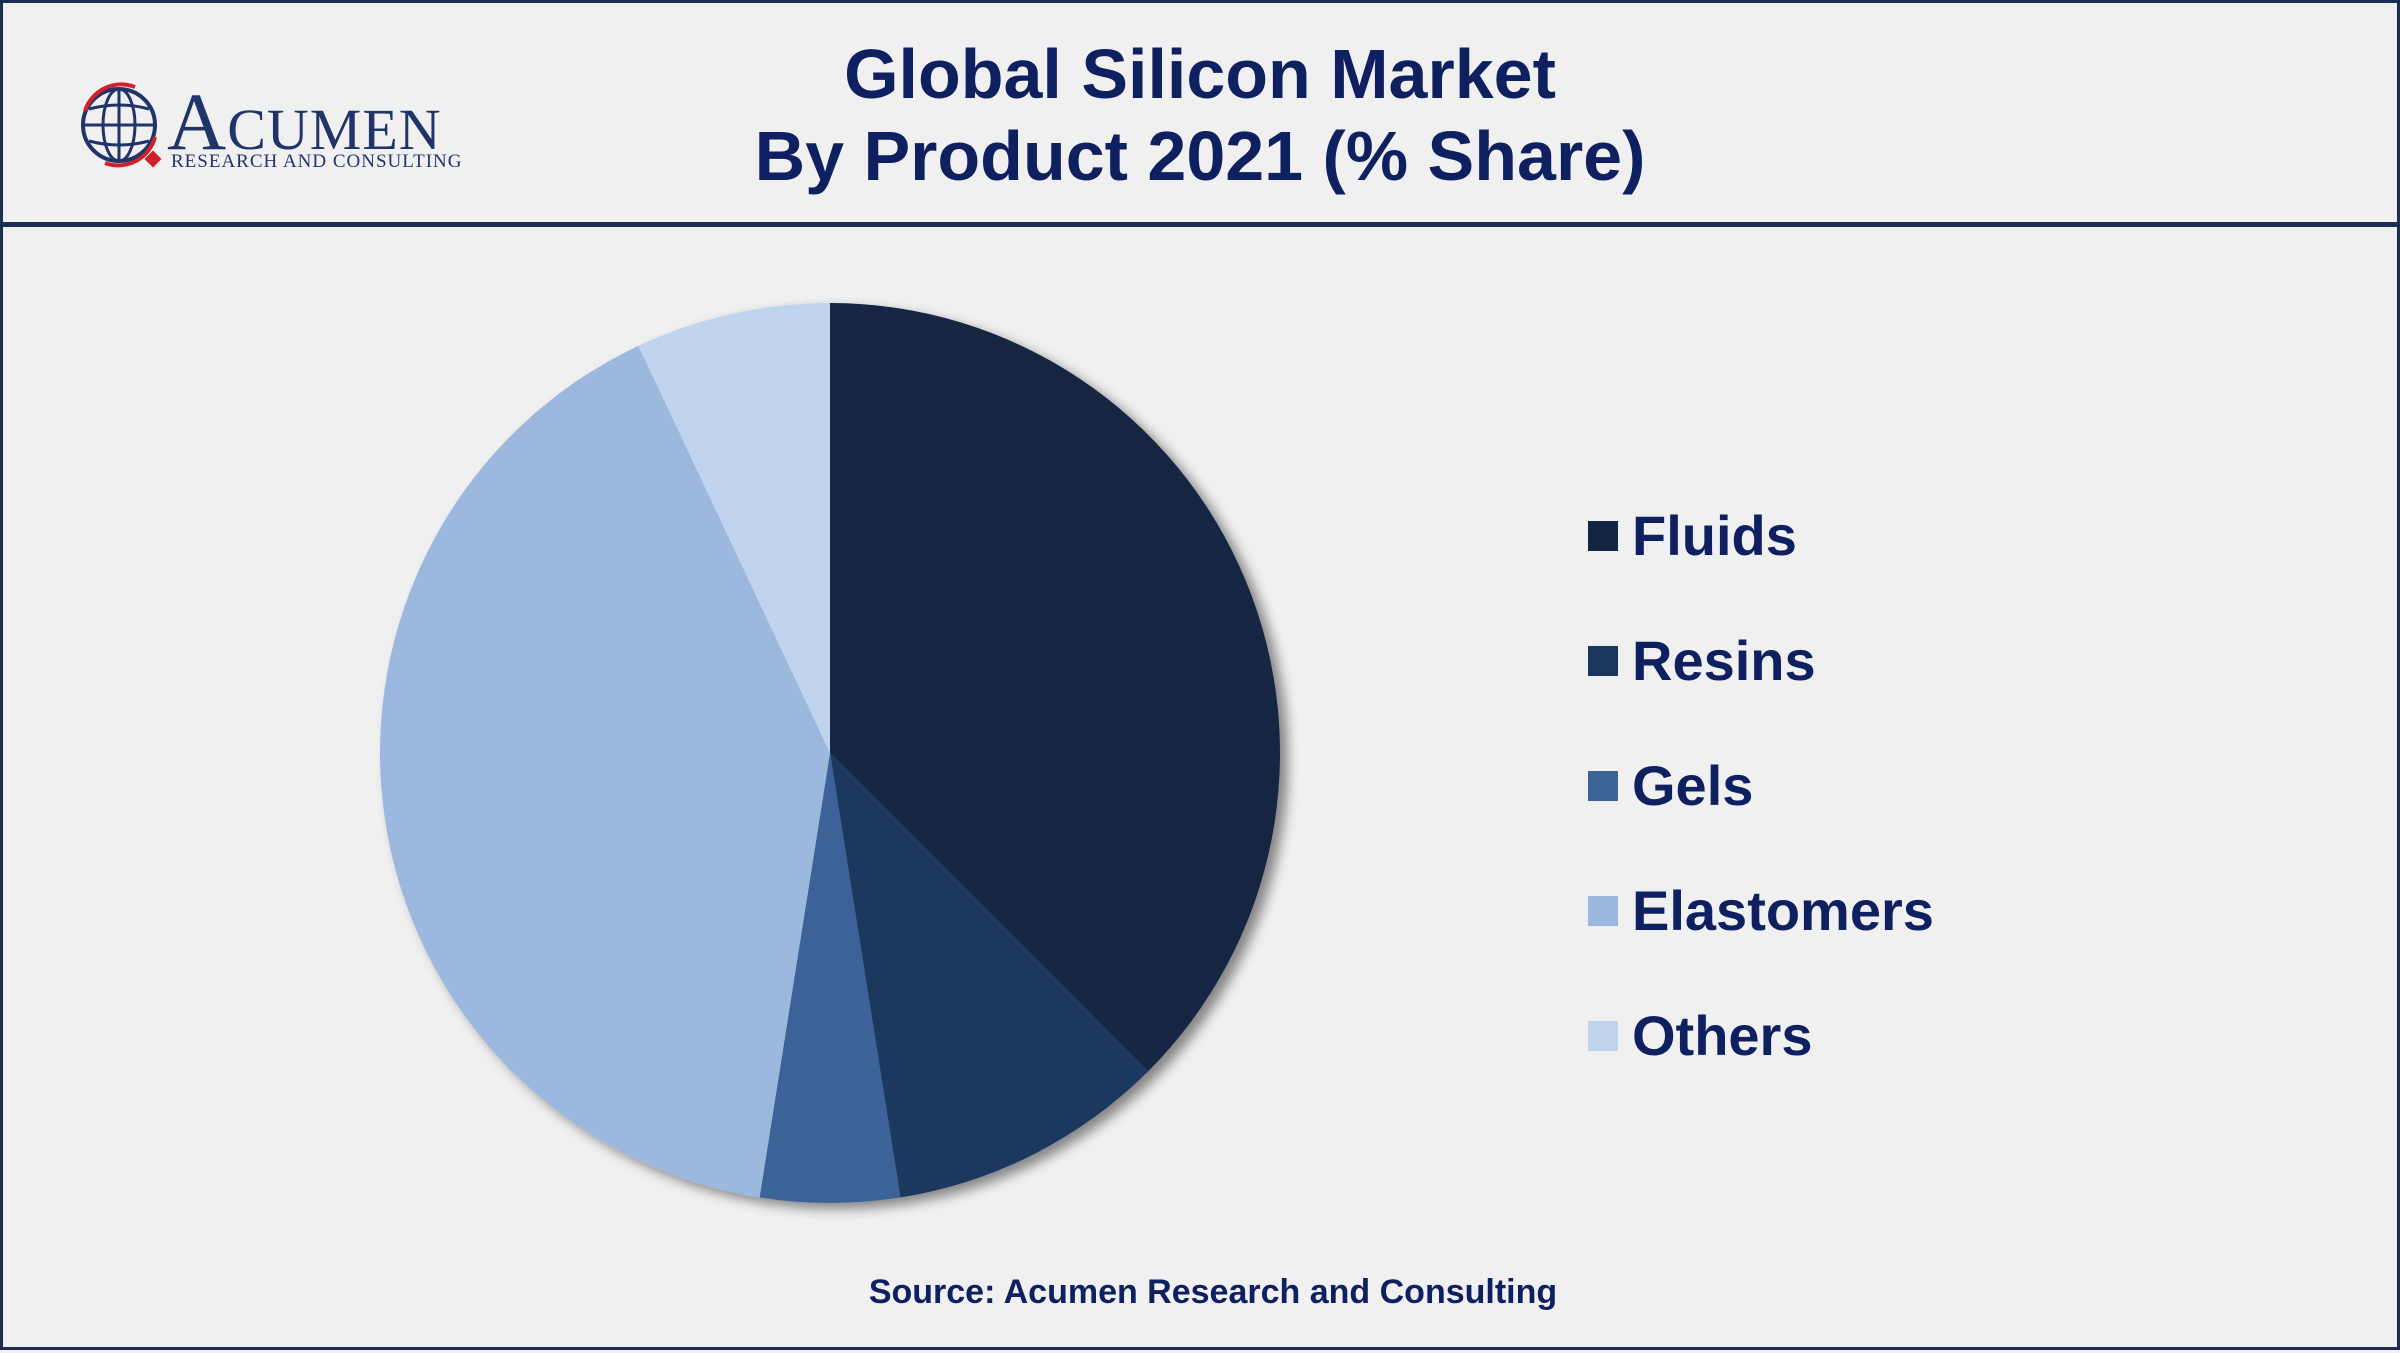 The width and height of the screenshot is (2400, 1353). Describe the element at coordinates (830, 978) in the screenshot. I see `pie-slice-gels` at that location.